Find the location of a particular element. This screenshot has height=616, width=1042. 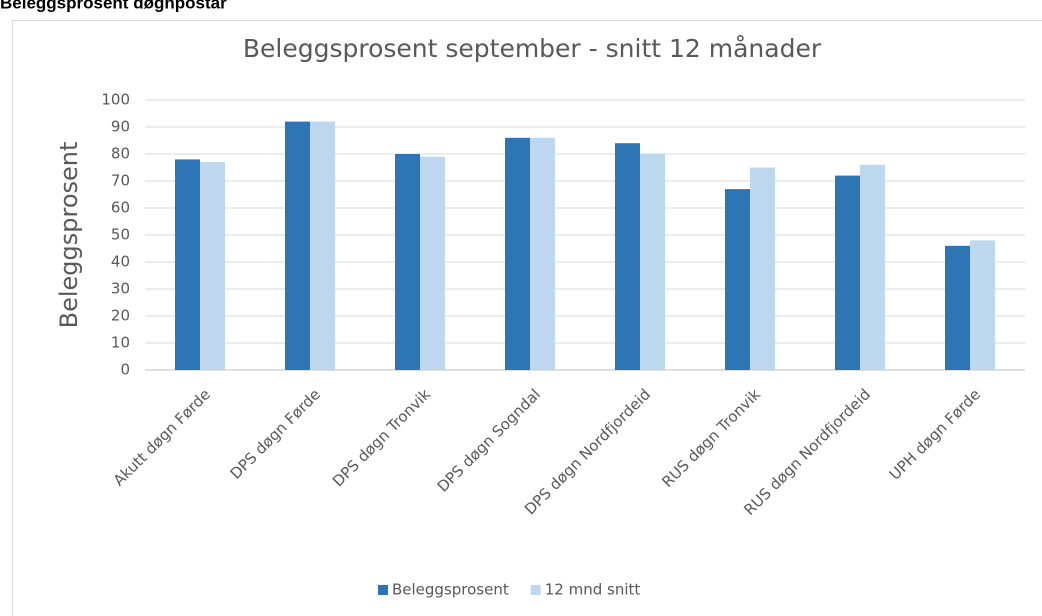

x-tick-label: Akutt døgn Førde is located at coordinates (162, 437).